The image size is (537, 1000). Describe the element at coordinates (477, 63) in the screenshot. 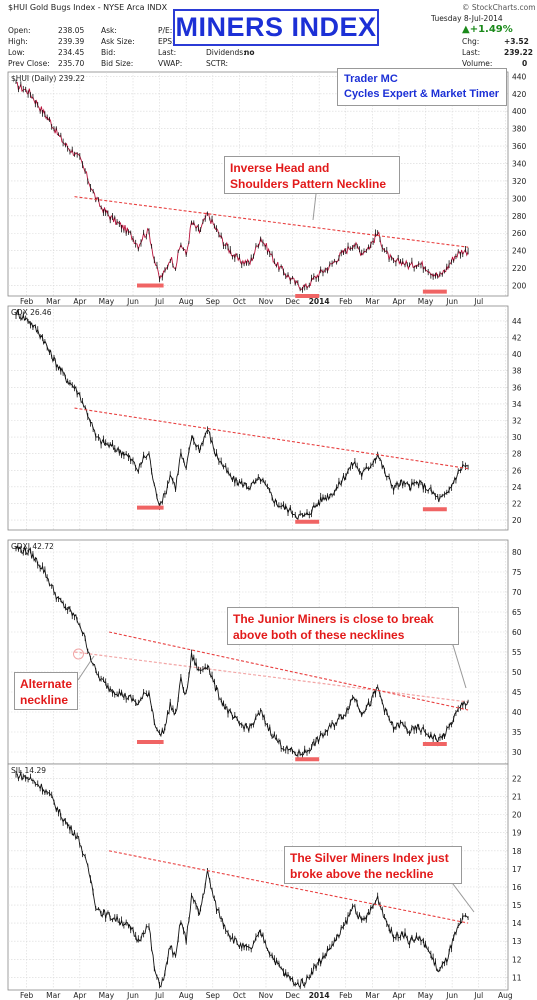

I see `quote-volume-label: Volume:` at that location.